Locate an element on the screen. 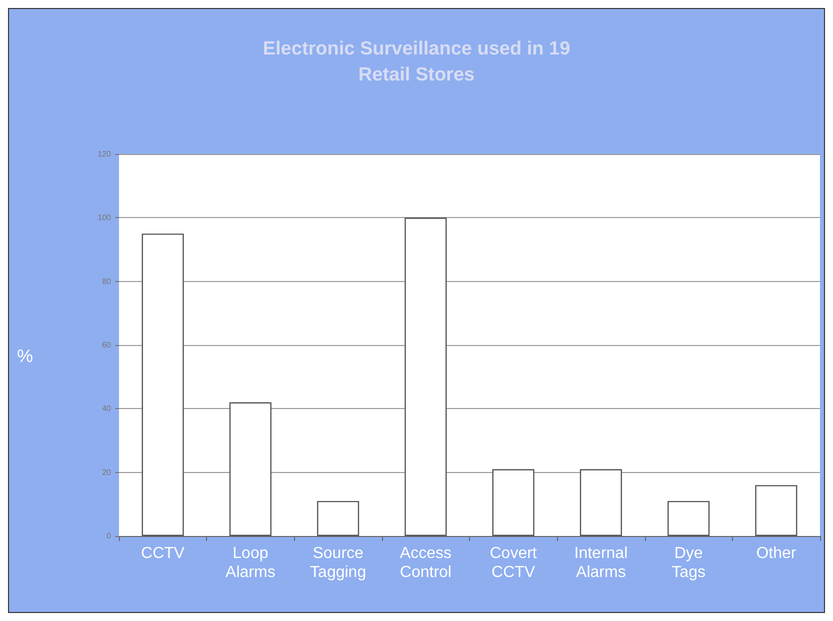  y-tick-label: 40 is located at coordinates (107, 409).